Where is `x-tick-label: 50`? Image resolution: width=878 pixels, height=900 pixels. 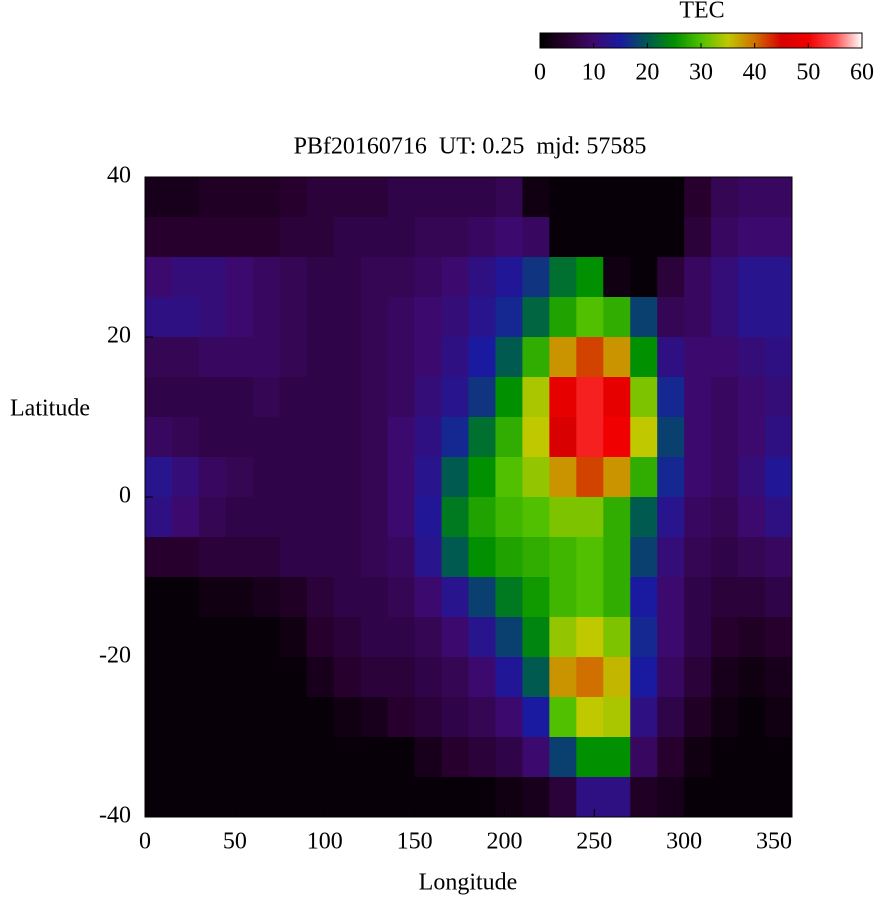
x-tick-label: 50 is located at coordinates (235, 842).